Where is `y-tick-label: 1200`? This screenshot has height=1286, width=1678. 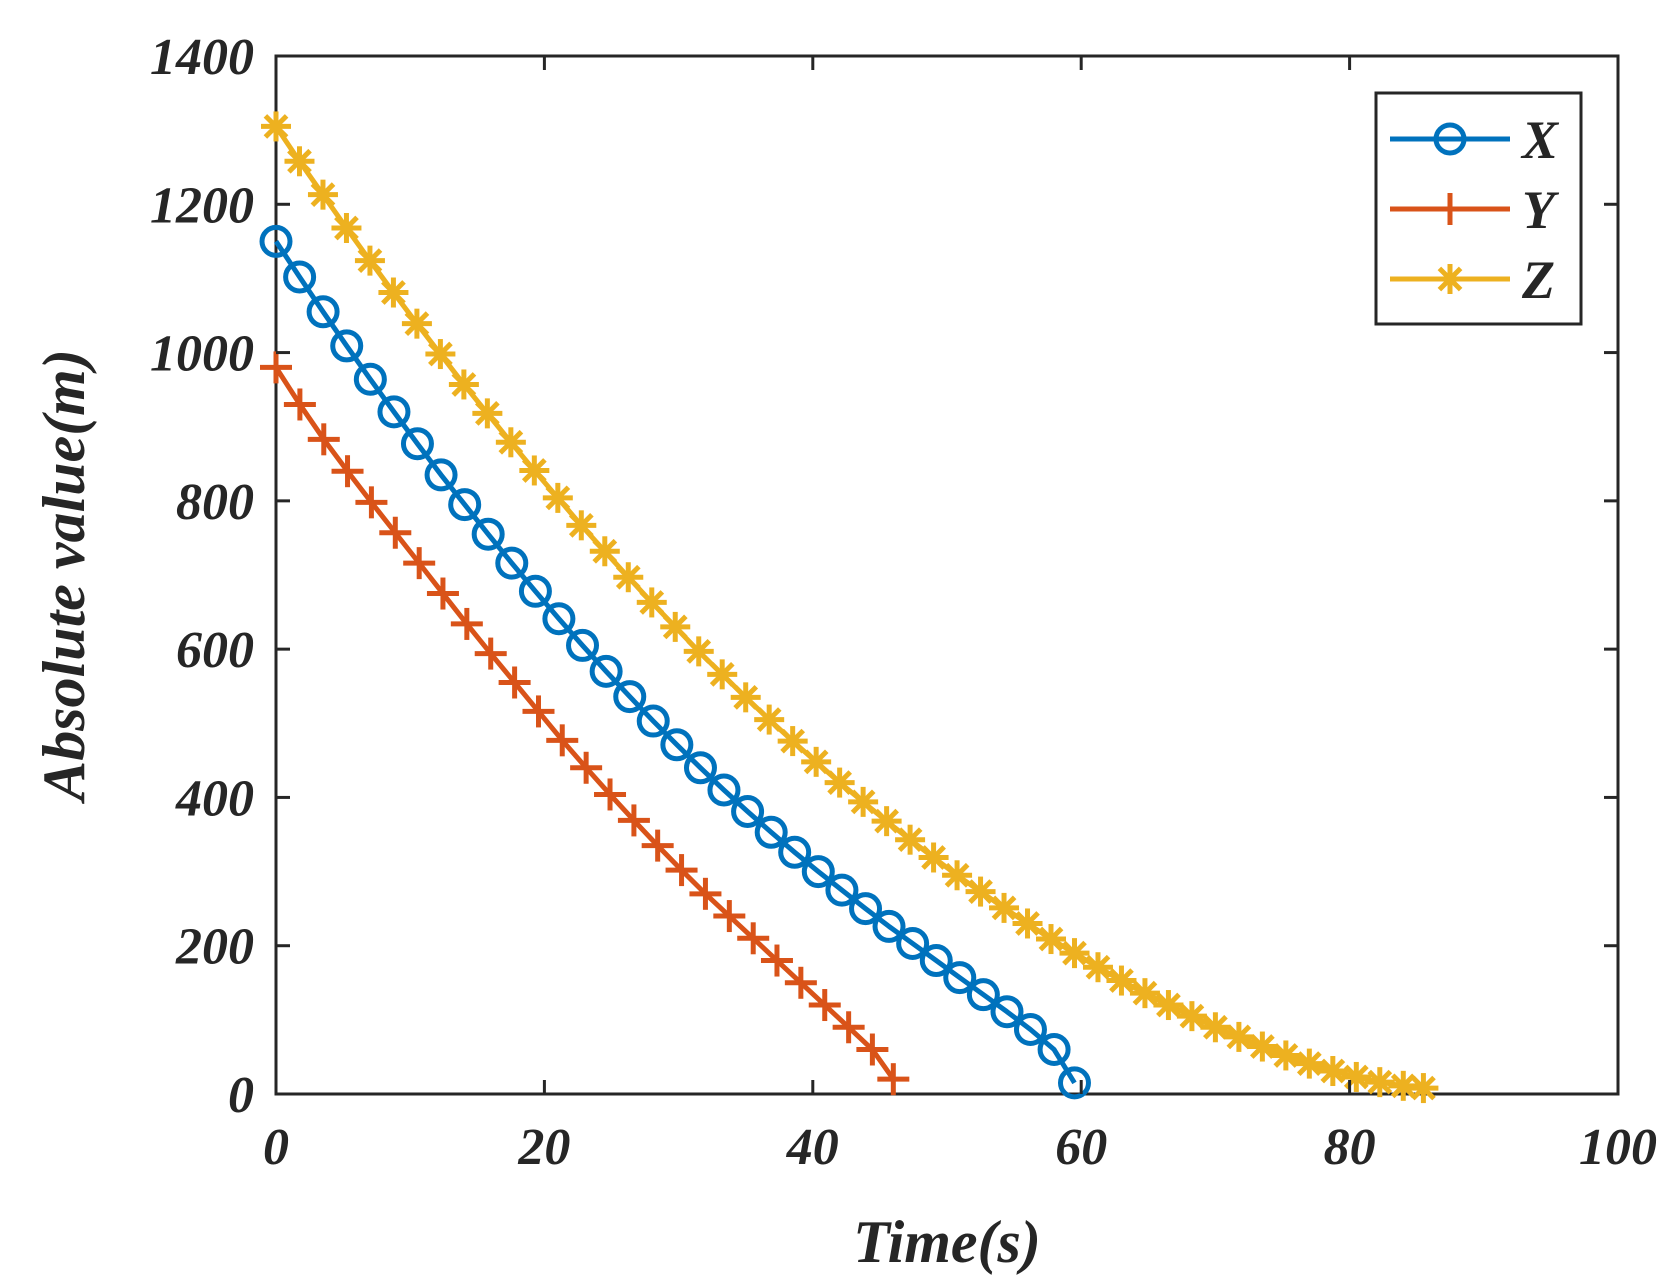 y-tick-label: 1200 is located at coordinates (202, 205).